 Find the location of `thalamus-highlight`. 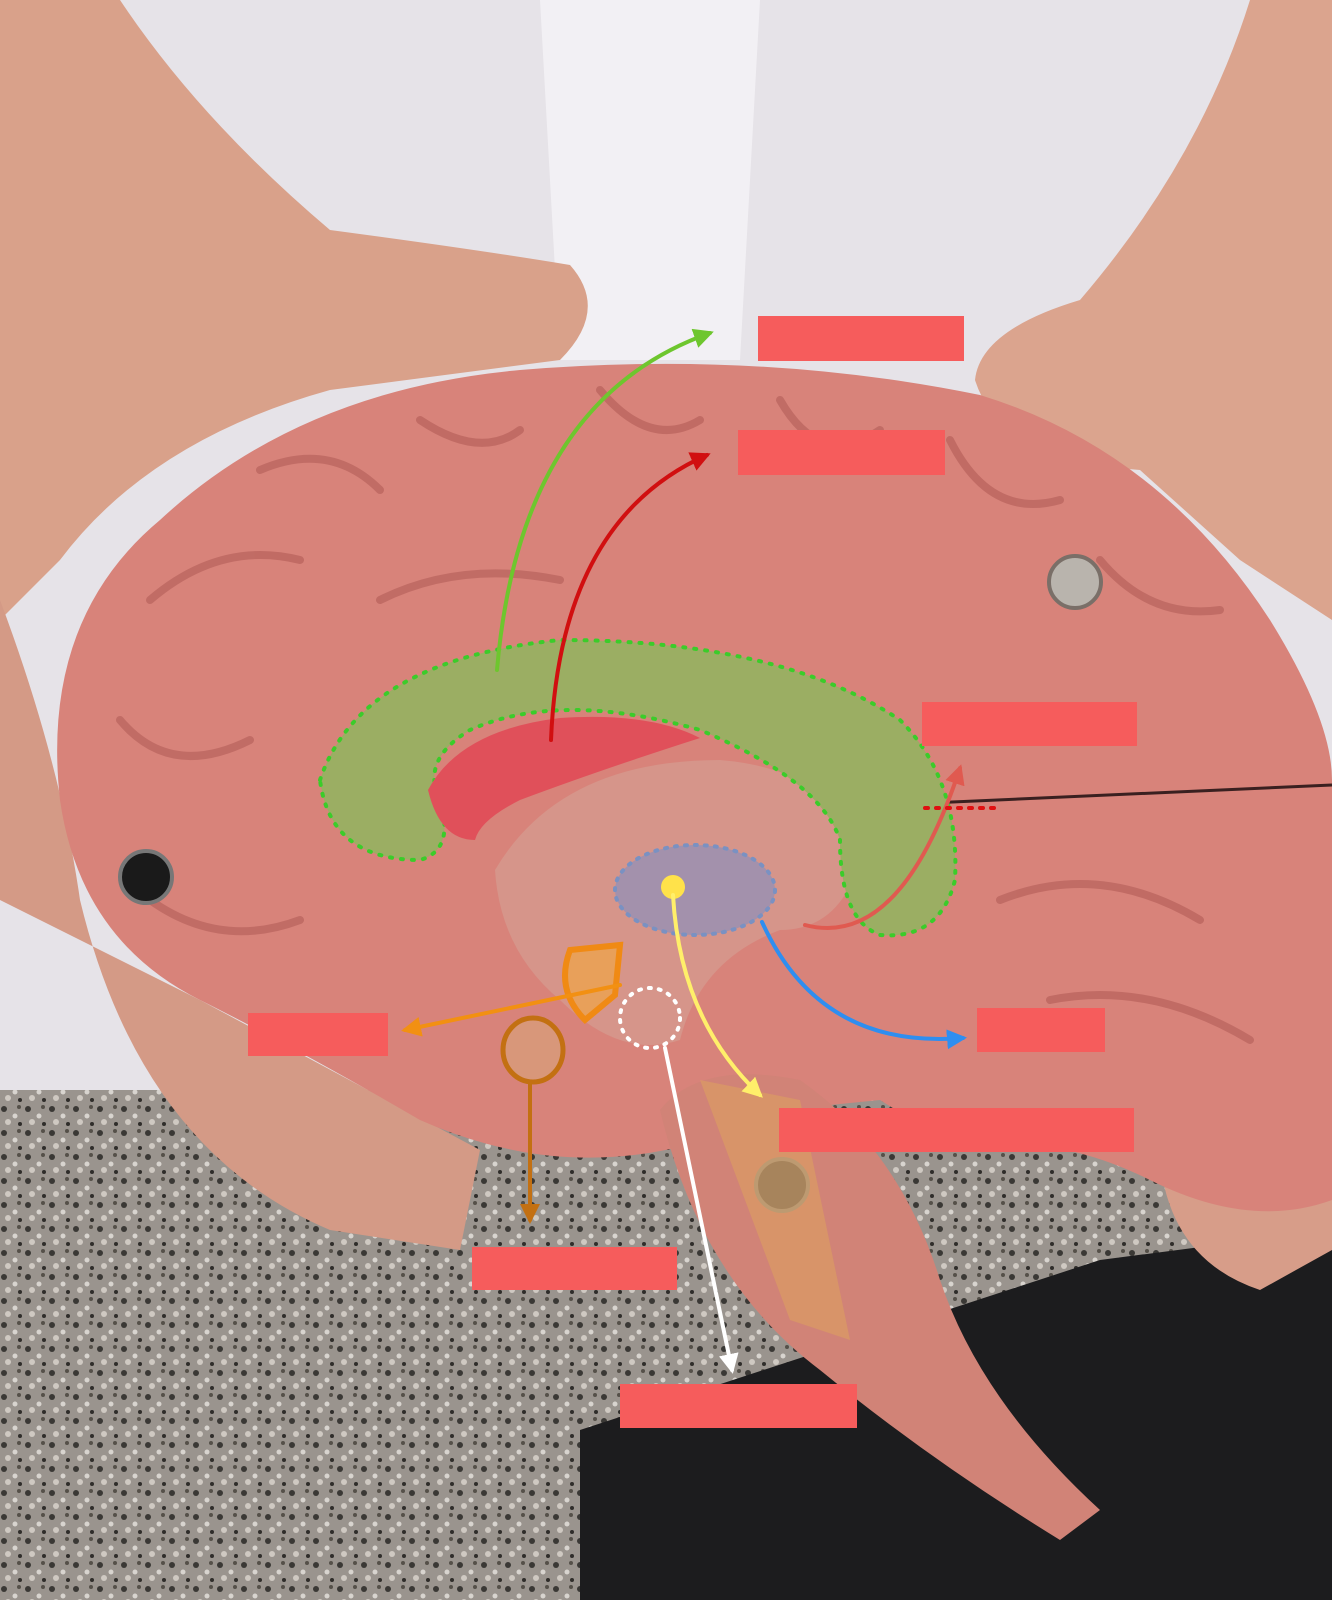

thalamus-highlight is located at coordinates (695, 890).